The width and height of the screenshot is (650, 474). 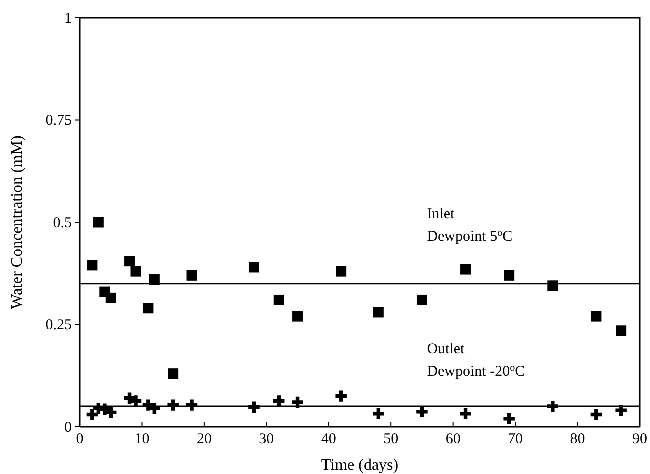 What do you see at coordinates (578, 440) in the screenshot?
I see `x-tick-label: 80` at bounding box center [578, 440].